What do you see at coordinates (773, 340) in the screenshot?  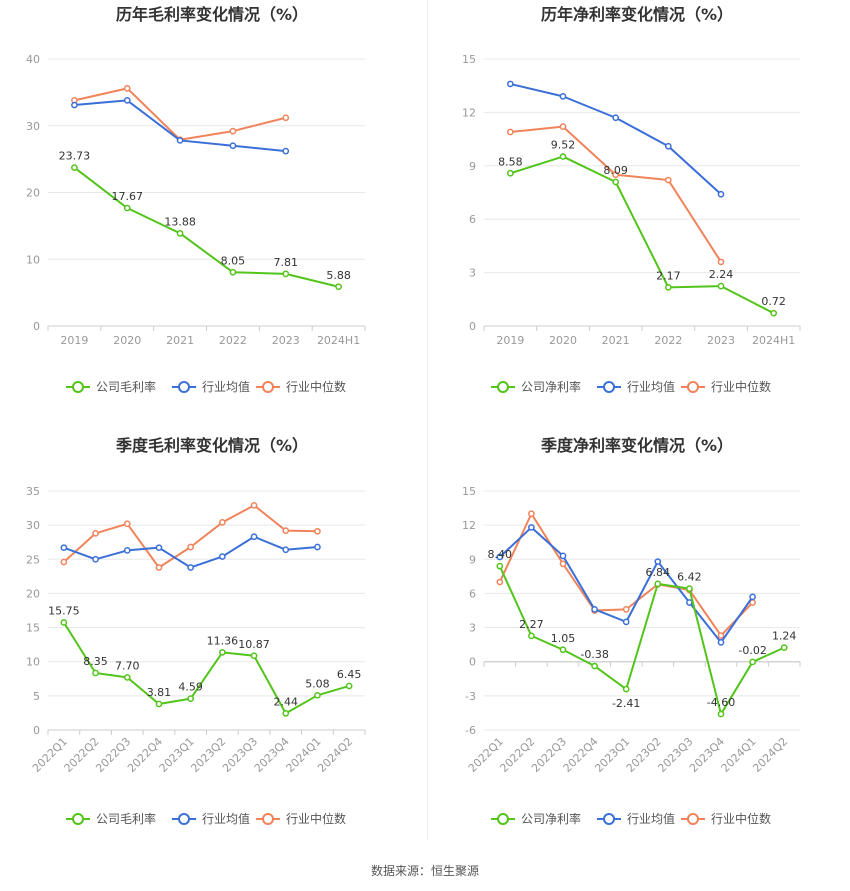 I see `x-tick-label: 2024H1` at bounding box center [773, 340].